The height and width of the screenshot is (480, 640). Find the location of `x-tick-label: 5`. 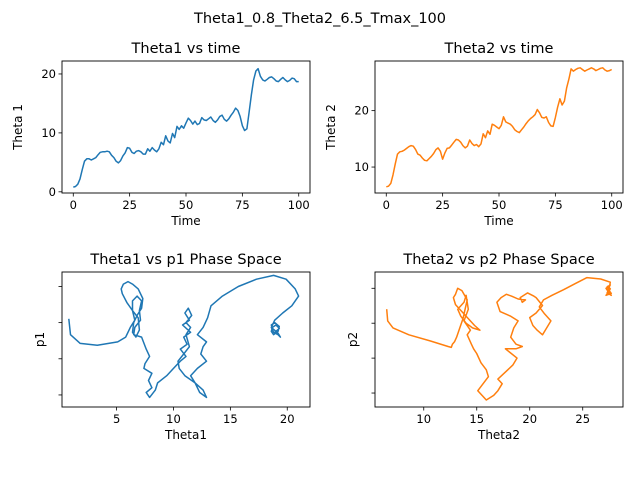

x-tick-label: 5 is located at coordinates (116, 419).